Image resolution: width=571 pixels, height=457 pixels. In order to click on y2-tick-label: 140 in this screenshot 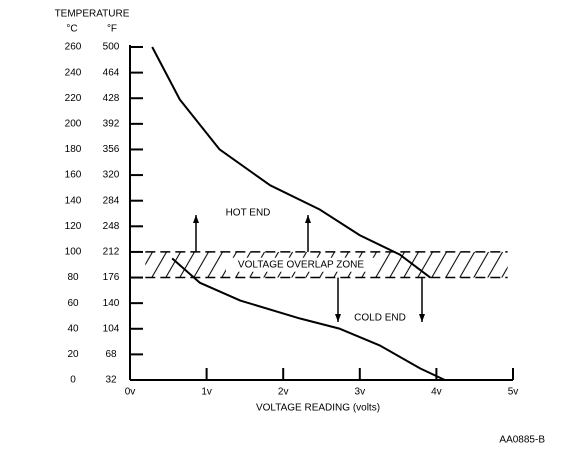, I will do `click(111, 303)`.